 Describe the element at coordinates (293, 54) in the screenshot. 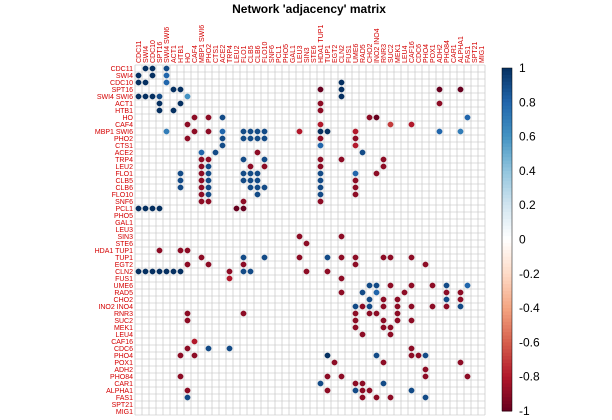

I see `column-label: GAL1` at that location.